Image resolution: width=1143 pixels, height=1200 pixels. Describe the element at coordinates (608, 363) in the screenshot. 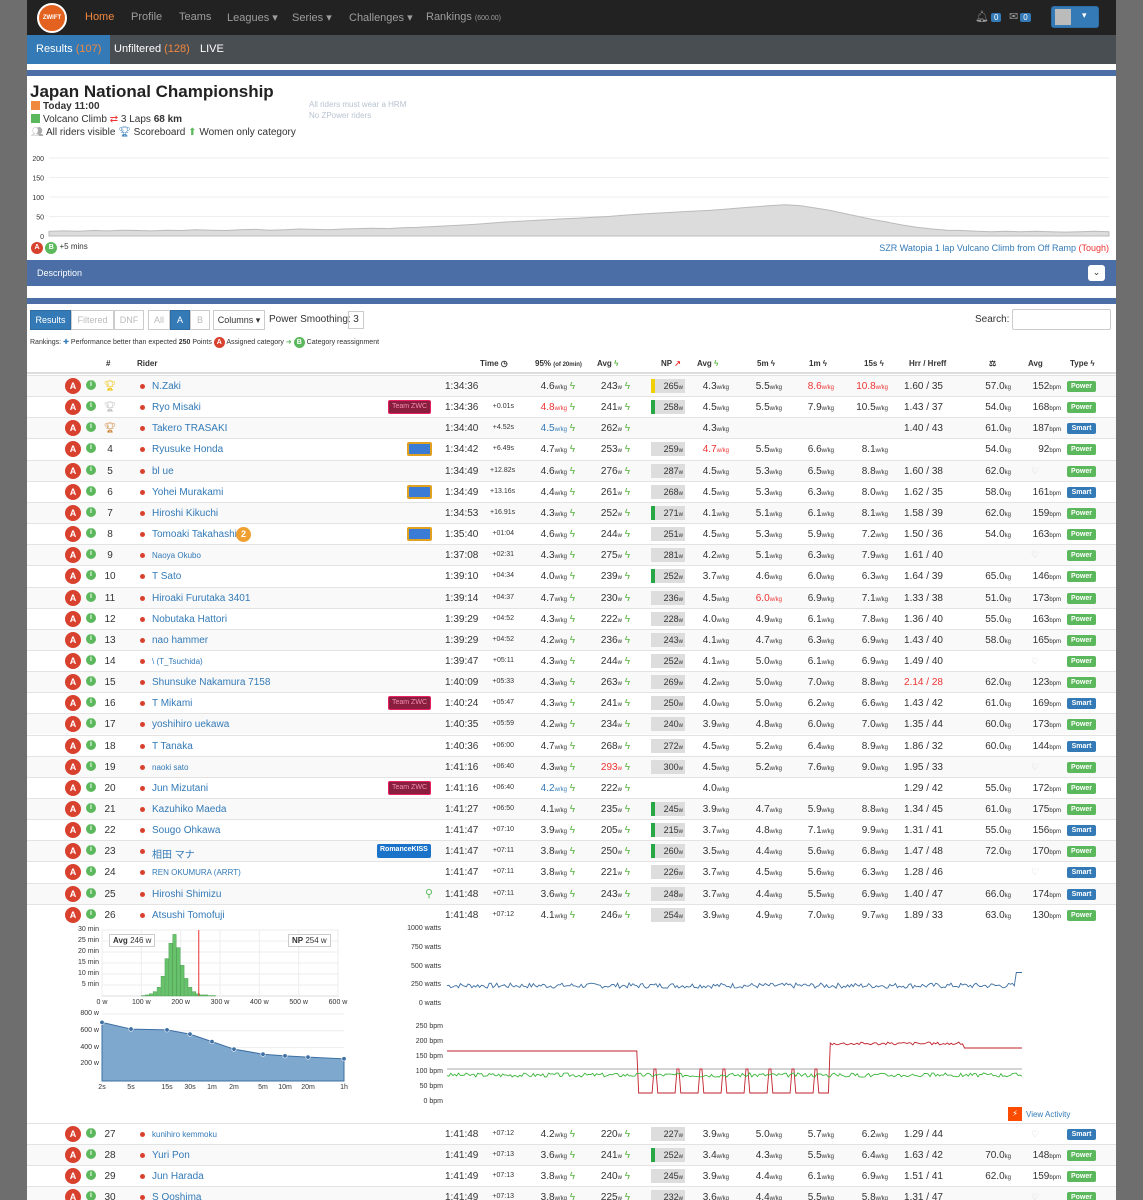

I see `col-avg-watts: Avg ϟ` at that location.